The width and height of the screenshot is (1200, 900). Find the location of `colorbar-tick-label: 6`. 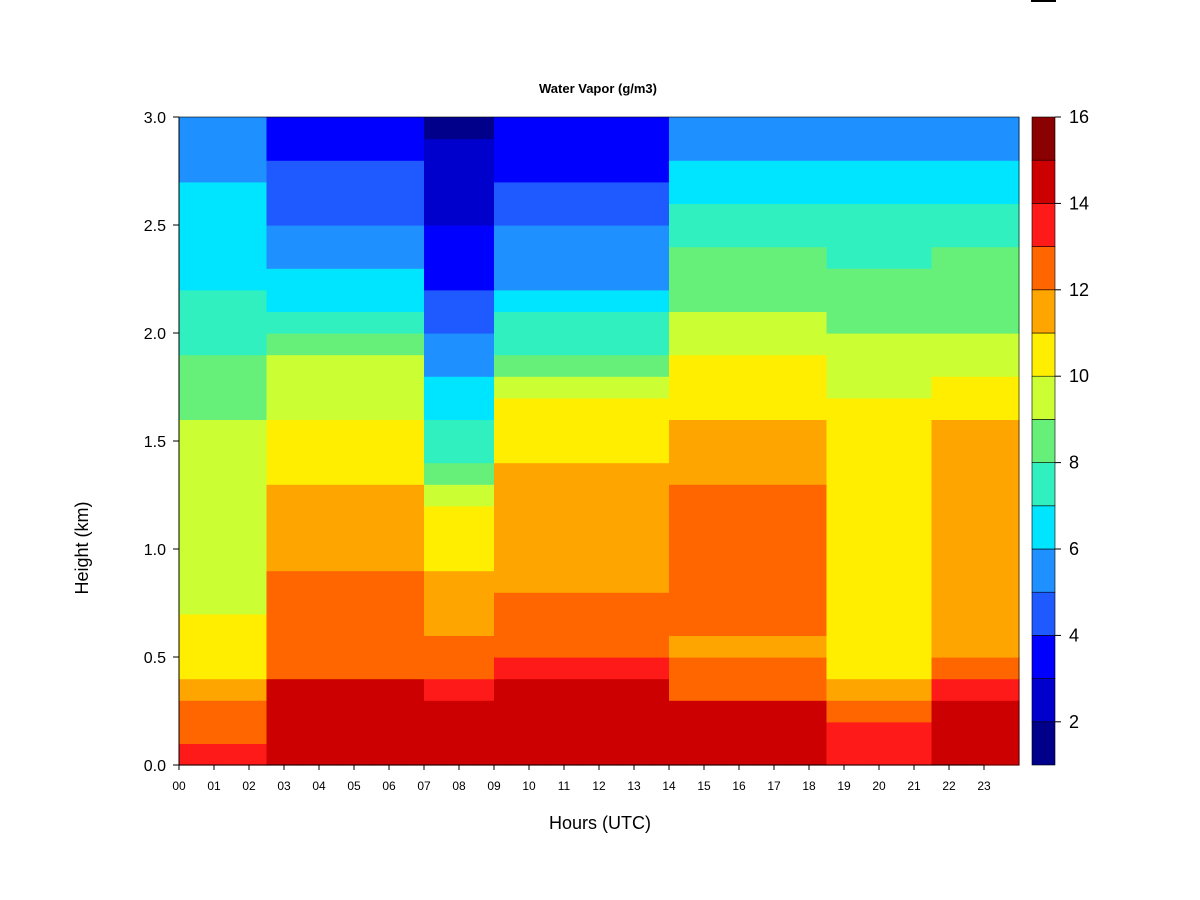

colorbar-tick-label: 6 is located at coordinates (1074, 549).